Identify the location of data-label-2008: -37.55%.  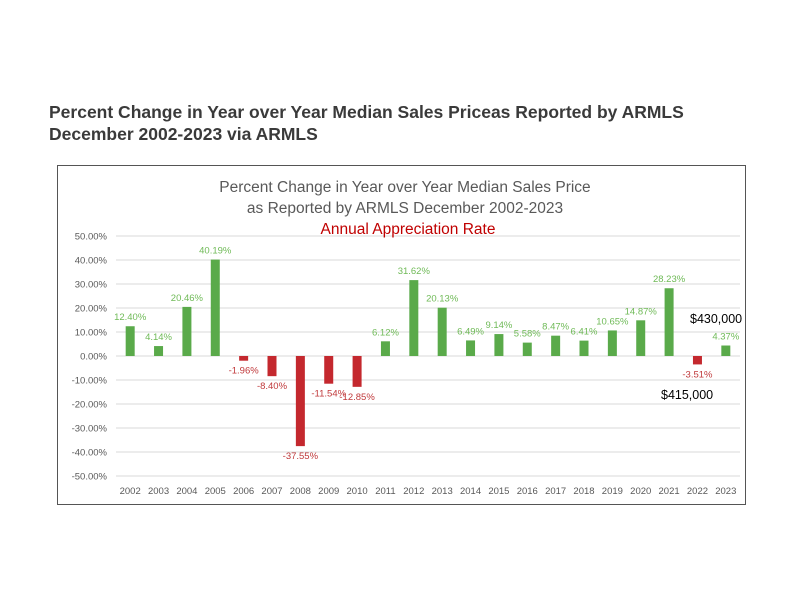
(301, 456).